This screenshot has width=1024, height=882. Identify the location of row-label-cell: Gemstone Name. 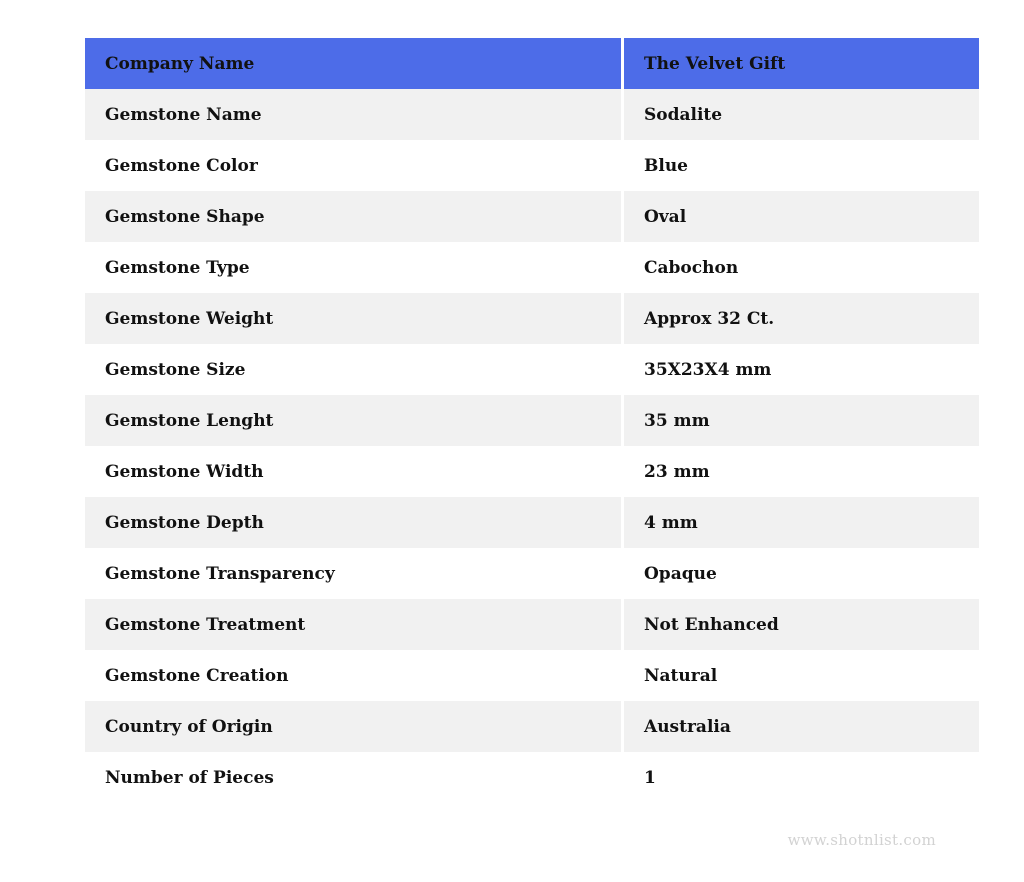
(353, 114).